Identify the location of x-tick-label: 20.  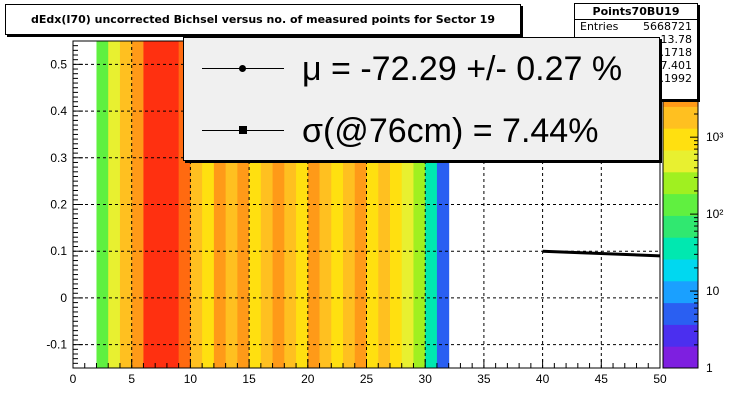
(308, 379).